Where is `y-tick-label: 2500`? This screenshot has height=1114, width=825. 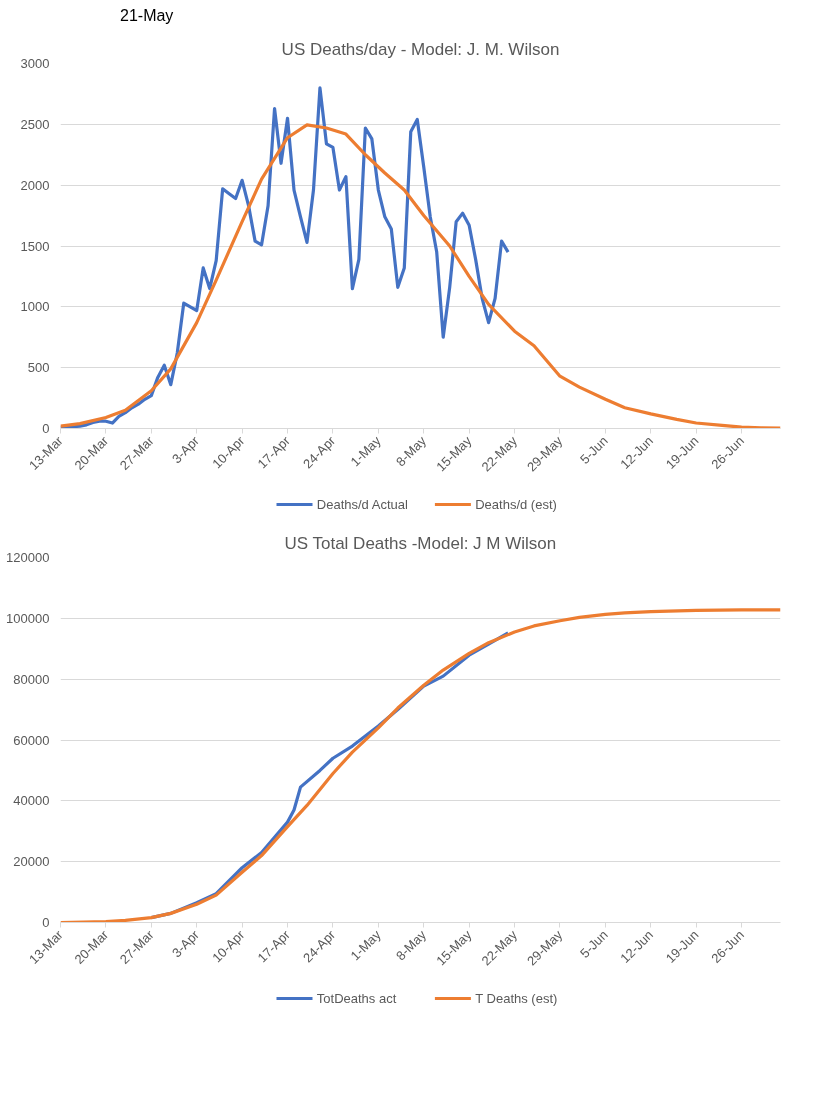
y-tick-label: 2500 is located at coordinates (35, 124).